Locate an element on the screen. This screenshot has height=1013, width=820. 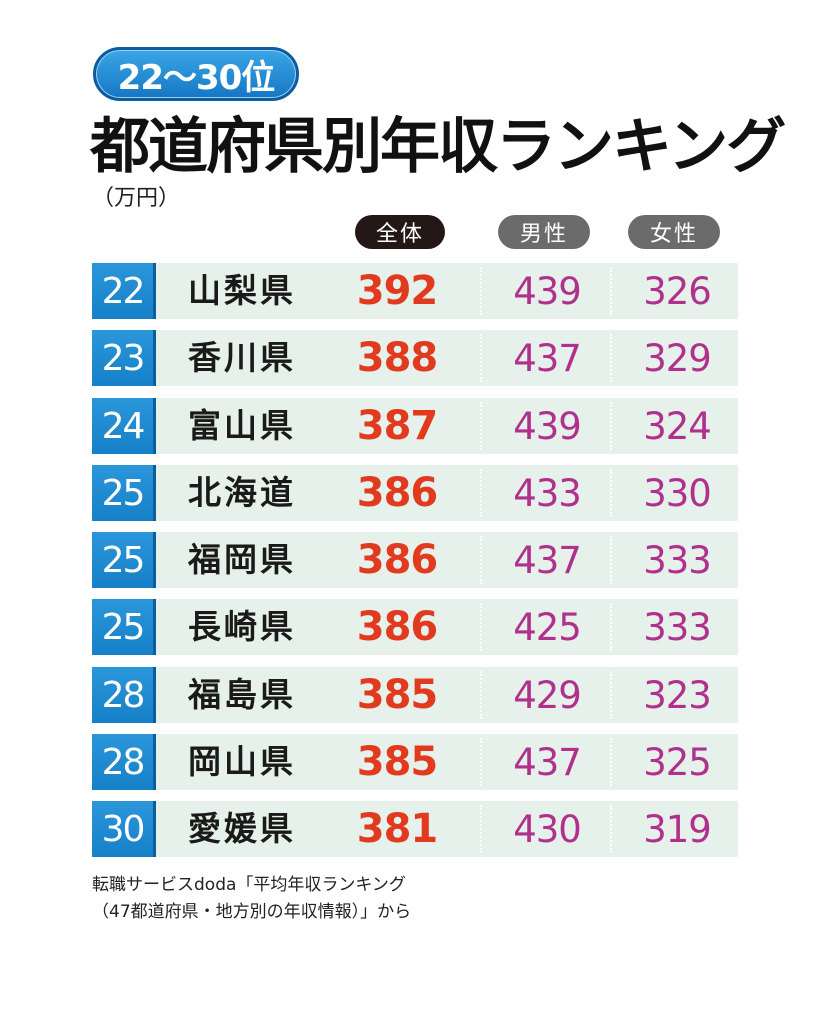
table-row: 22 山梨県 392 439 326 is located at coordinates (415, 291).